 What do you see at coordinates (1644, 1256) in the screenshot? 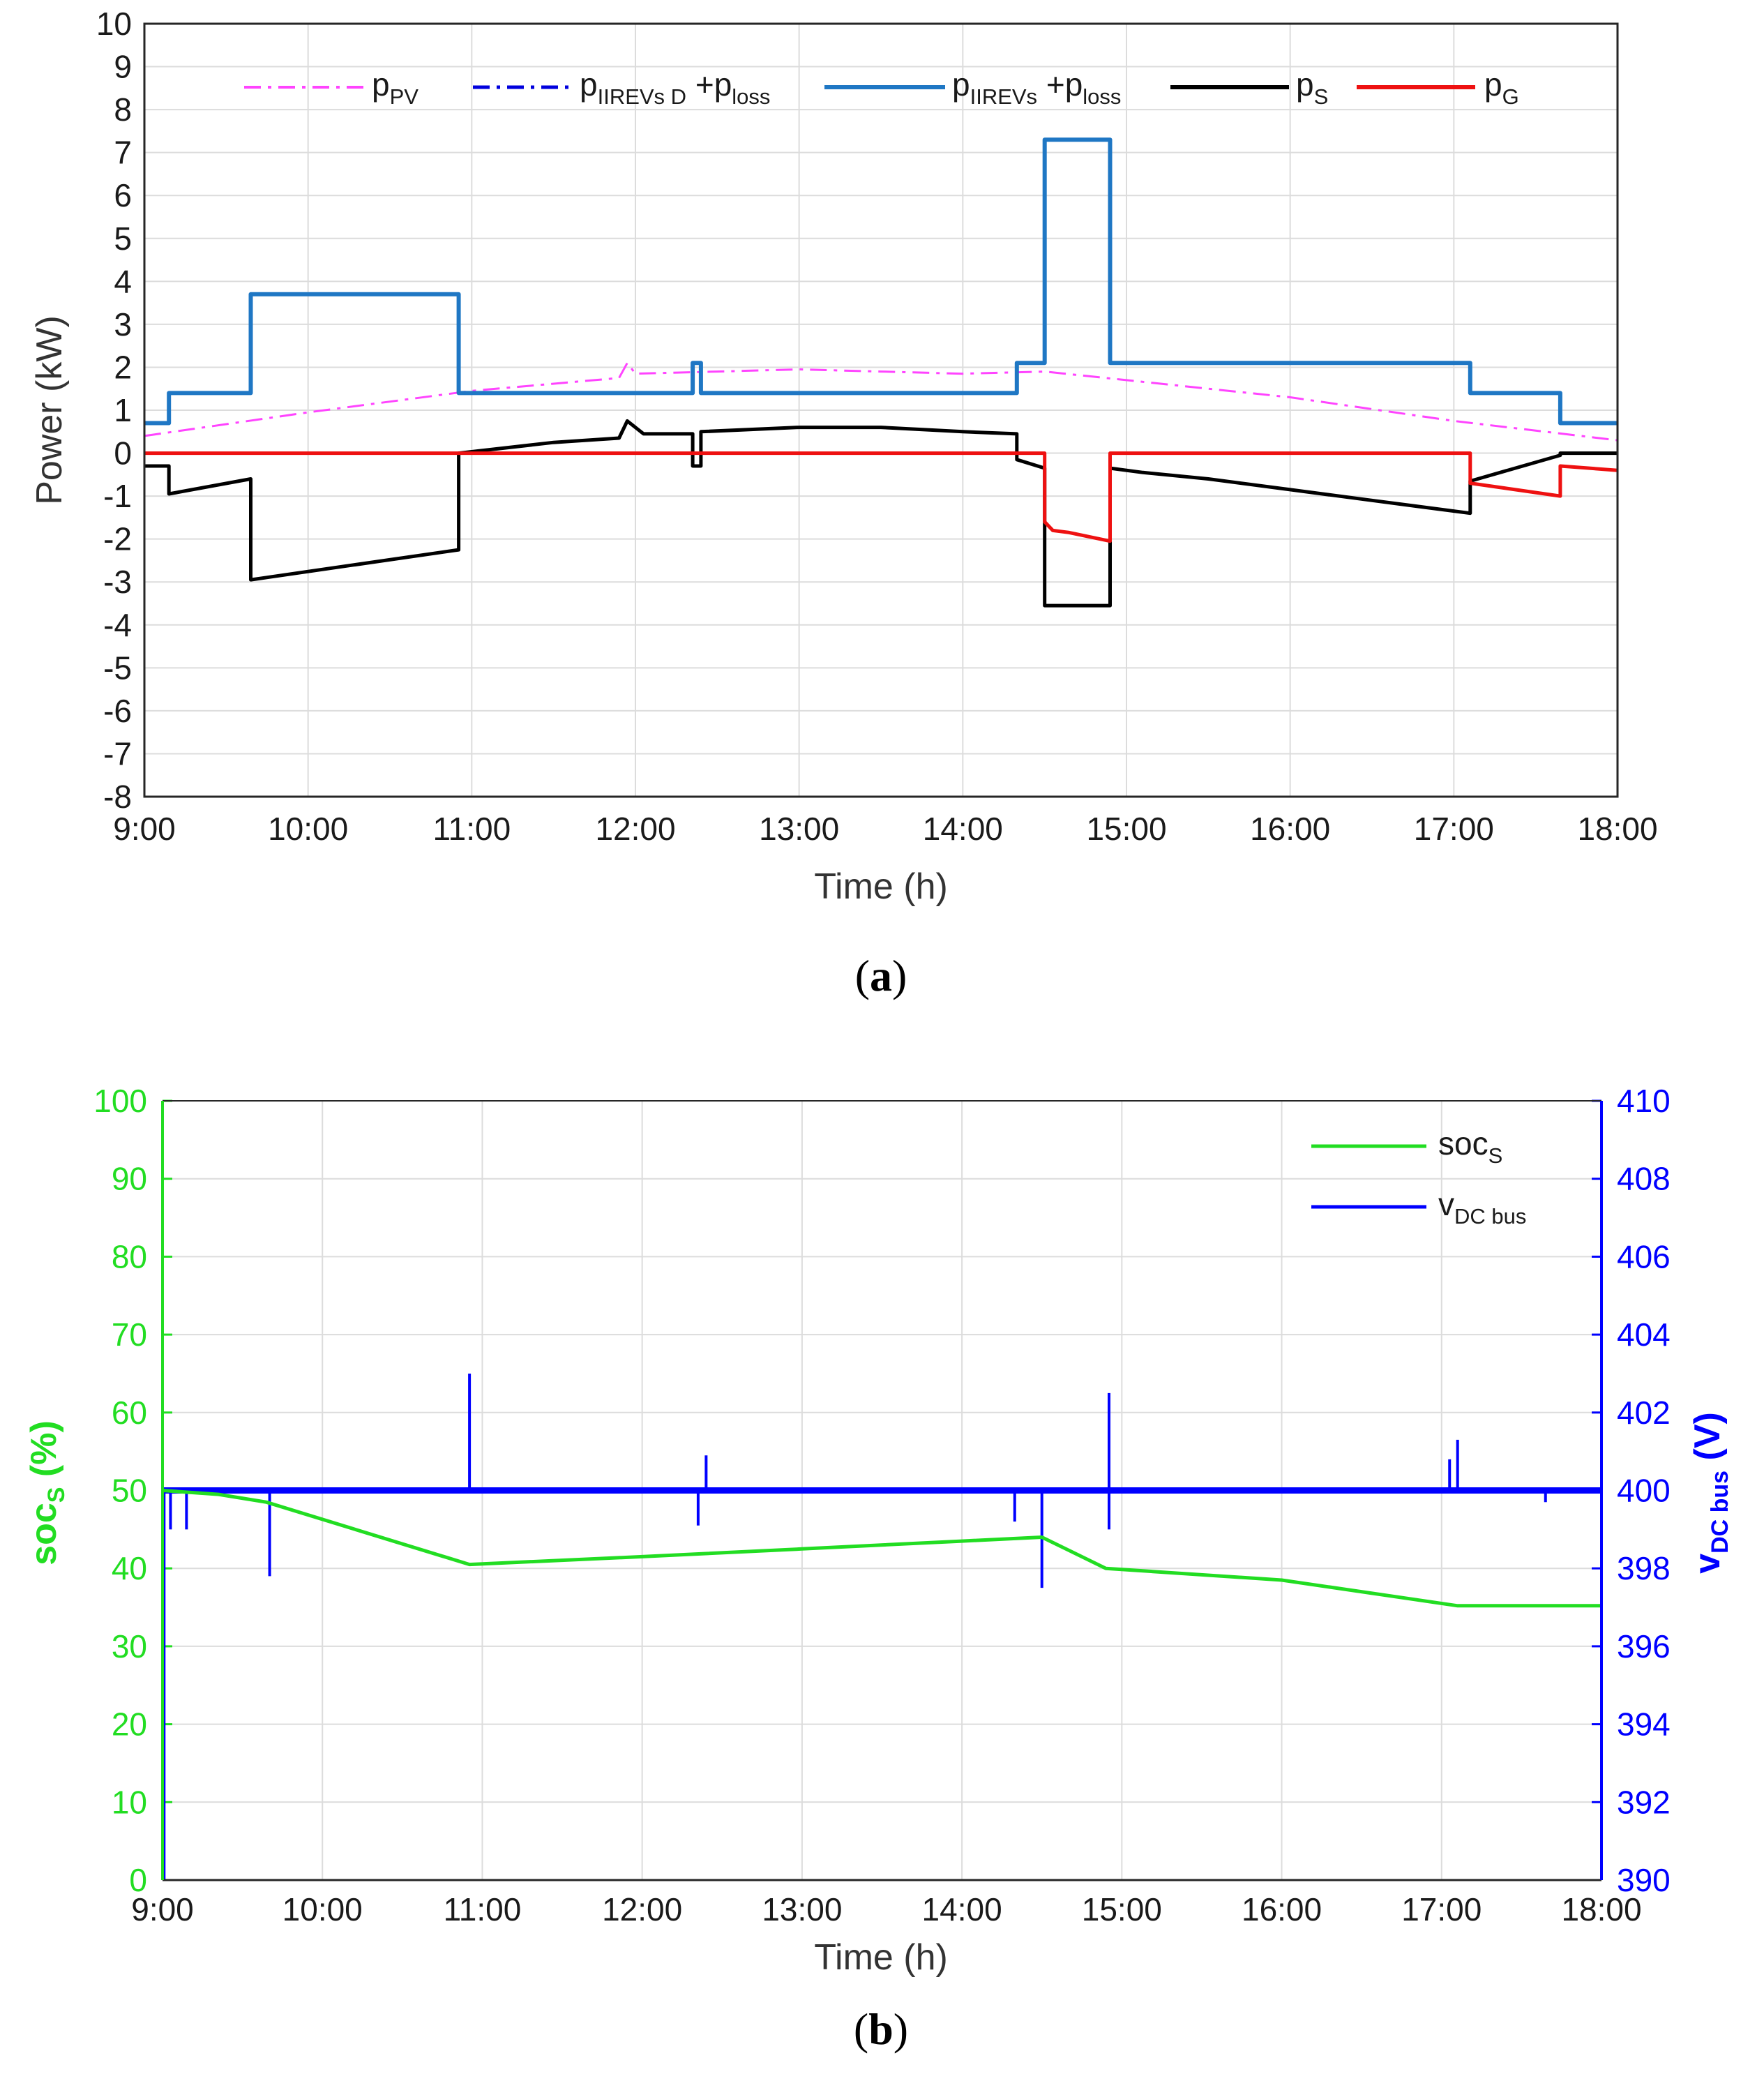
I see `chart-b-right-tick: 406` at bounding box center [1644, 1256].